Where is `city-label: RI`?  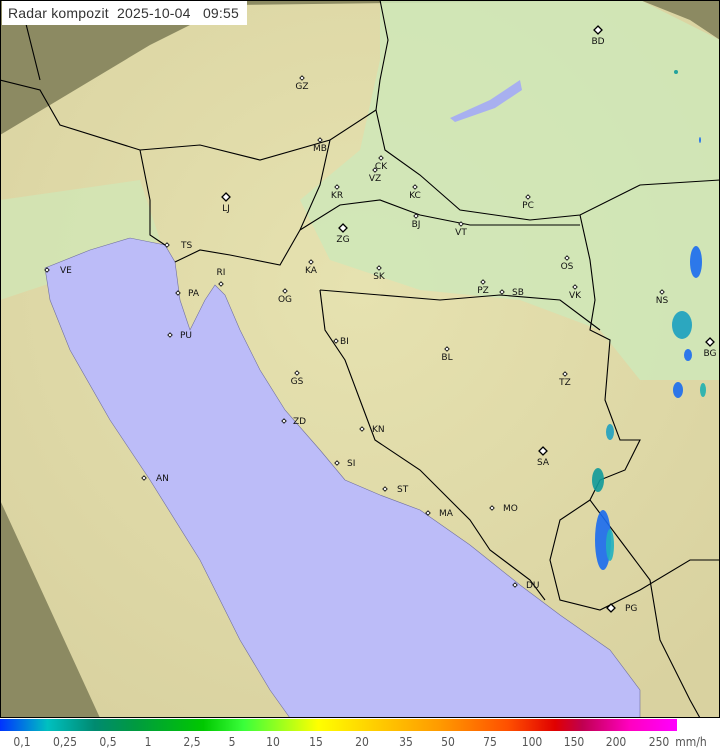
city-label: RI is located at coordinates (221, 273).